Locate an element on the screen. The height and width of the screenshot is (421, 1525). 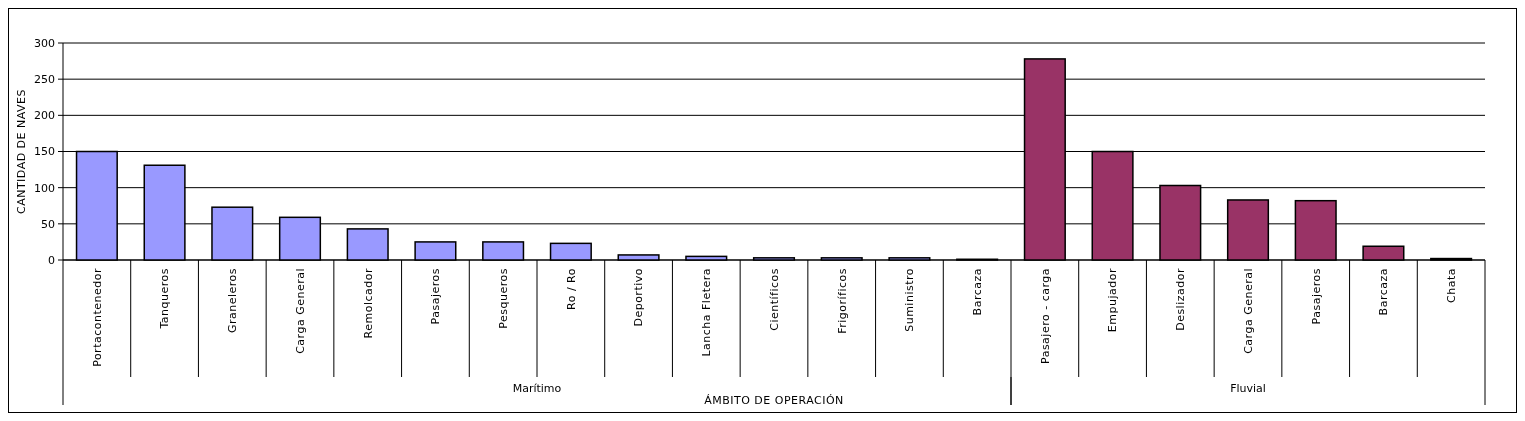
y-tick-label: 100 is located at coordinates (44, 188).